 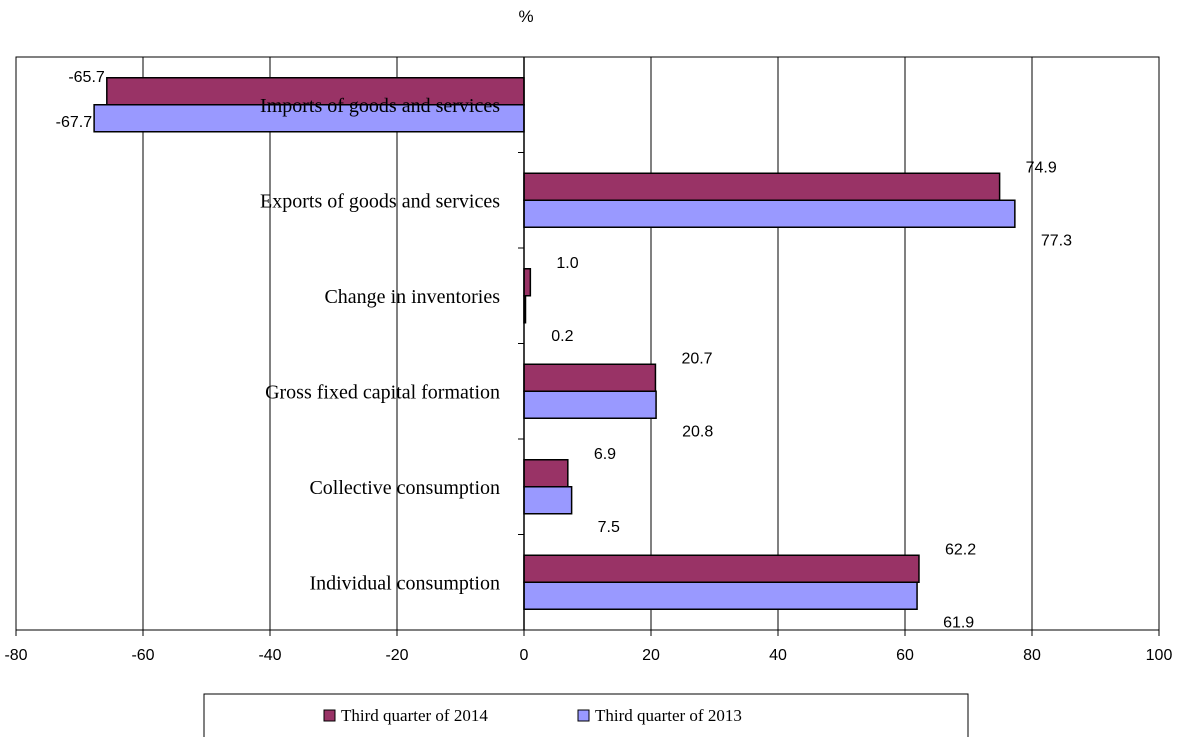 I want to click on legend-label: Third quarter of 2013, so click(x=668, y=715).